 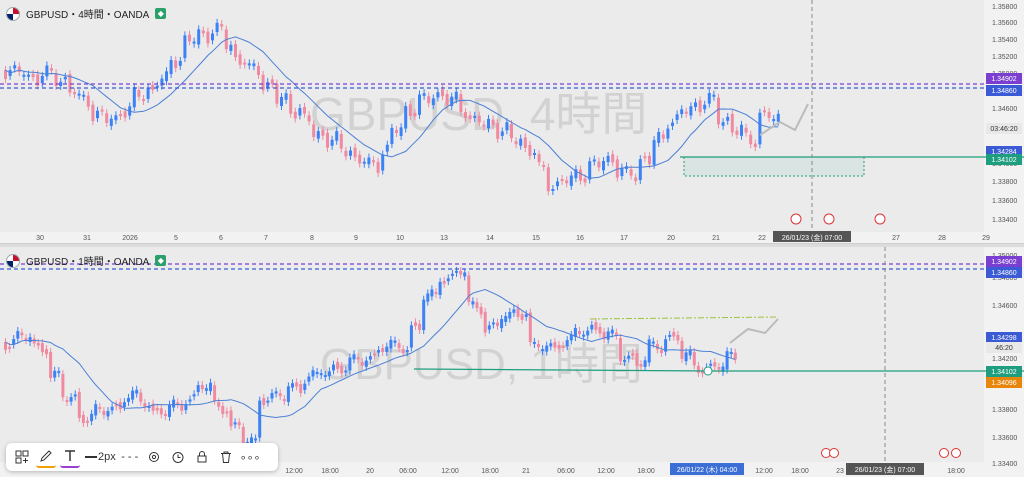 I want to click on price-axis, so click(x=1004, y=121).